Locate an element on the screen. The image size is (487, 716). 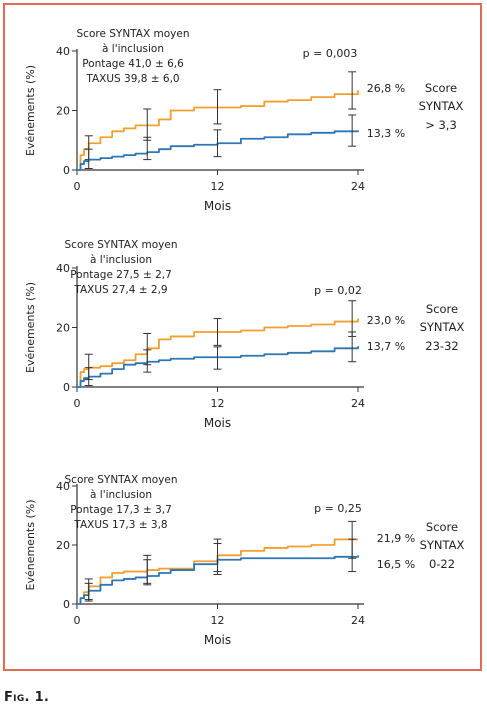
figure-caption: Fig. 1. is located at coordinates (27, 697).